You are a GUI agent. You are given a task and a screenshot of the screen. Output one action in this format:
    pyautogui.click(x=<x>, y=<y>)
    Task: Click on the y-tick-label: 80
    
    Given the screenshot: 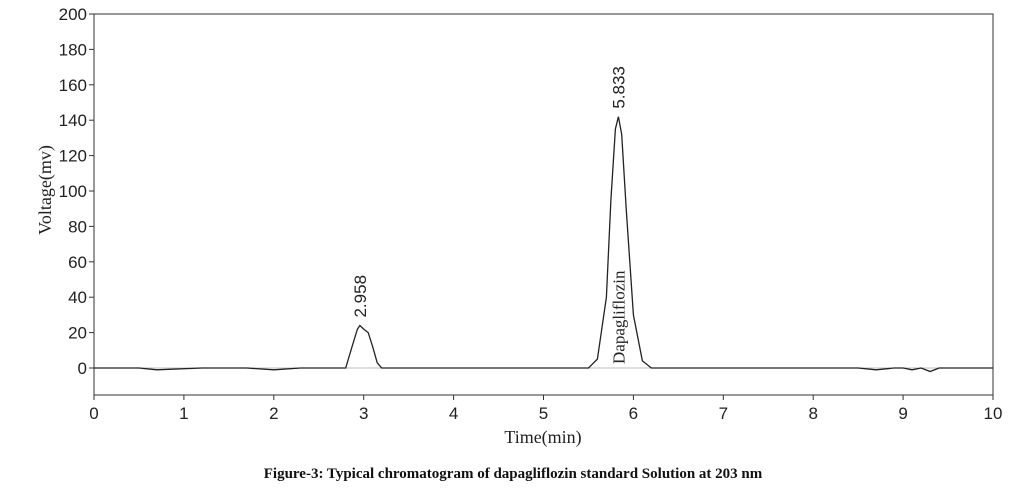 What is the action you would take?
    pyautogui.click(x=77, y=226)
    